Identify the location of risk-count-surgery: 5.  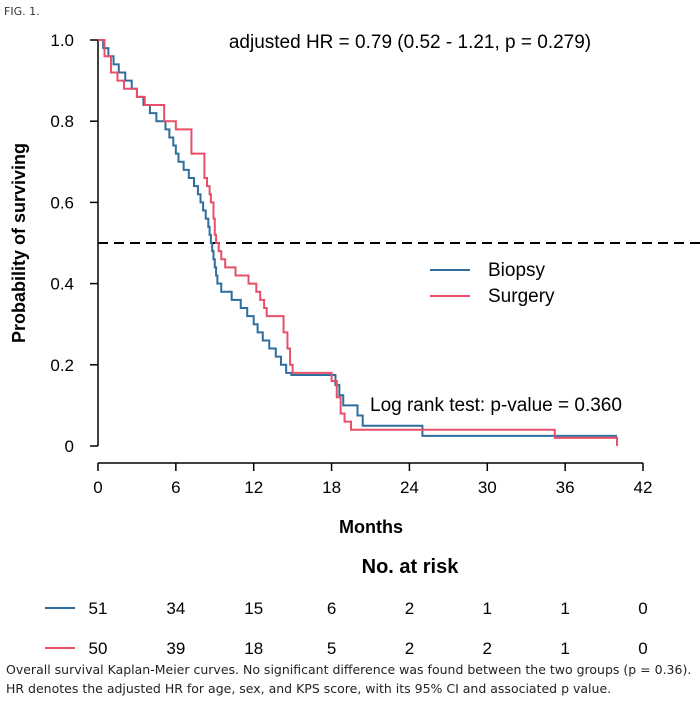
(331, 648).